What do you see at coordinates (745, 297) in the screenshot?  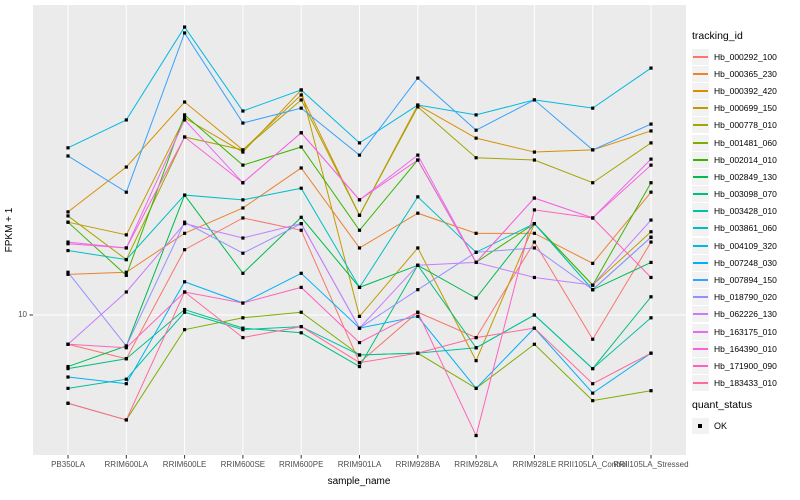 I see `legend-item-label: Hb_018790_020` at bounding box center [745, 297].